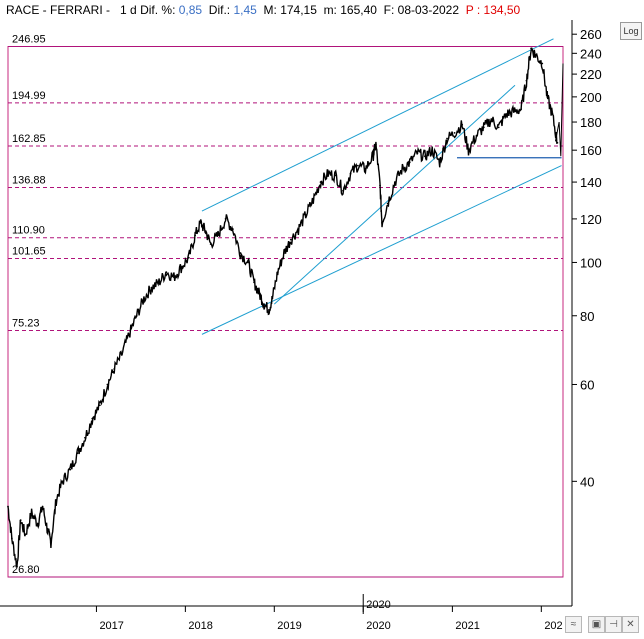  Describe the element at coordinates (502, 10) in the screenshot. I see `price-value: 134,50` at that location.